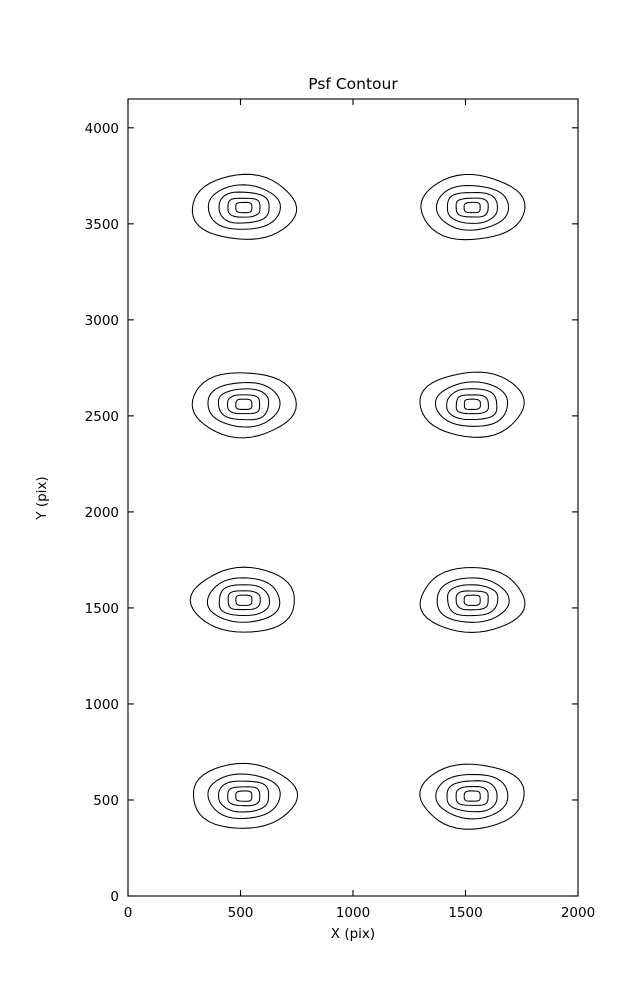 This screenshot has height=1000, width=637. I want to click on y-tick-label: 2000, so click(102, 513).